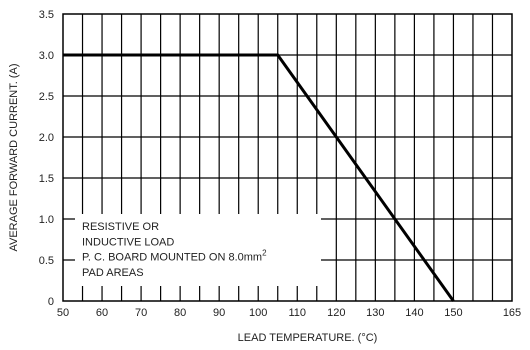 This screenshot has height=350, width=530. What do you see at coordinates (46, 220) in the screenshot?
I see `y-tick-label: 1.0` at bounding box center [46, 220].